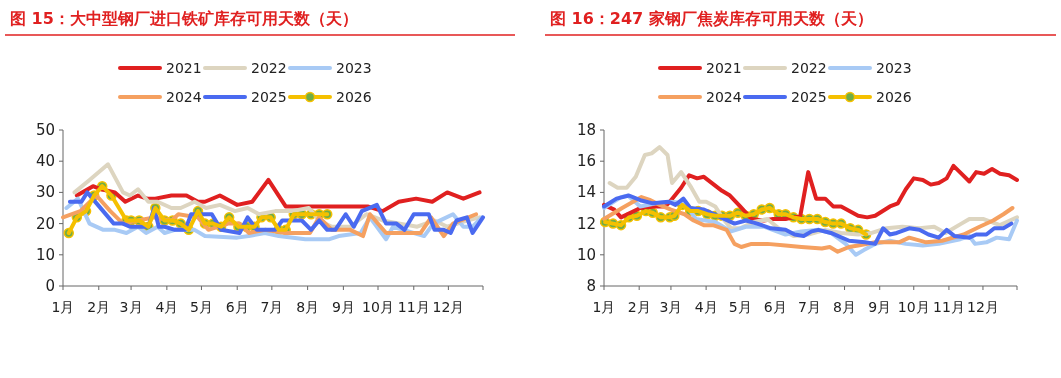  What do you see at coordinates (586, 223) in the screenshot?
I see `y-tick-label: 12` at bounding box center [586, 223].